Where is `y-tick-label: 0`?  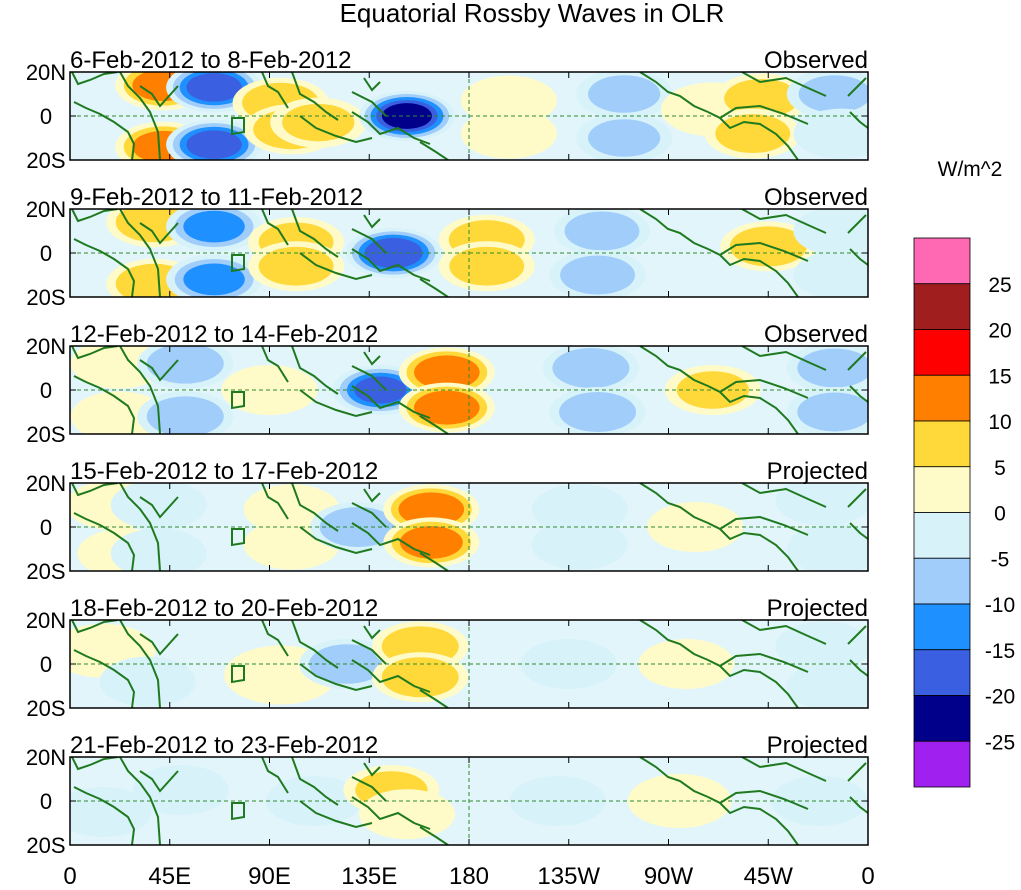 y-tick-label: 0 is located at coordinates (46, 801).